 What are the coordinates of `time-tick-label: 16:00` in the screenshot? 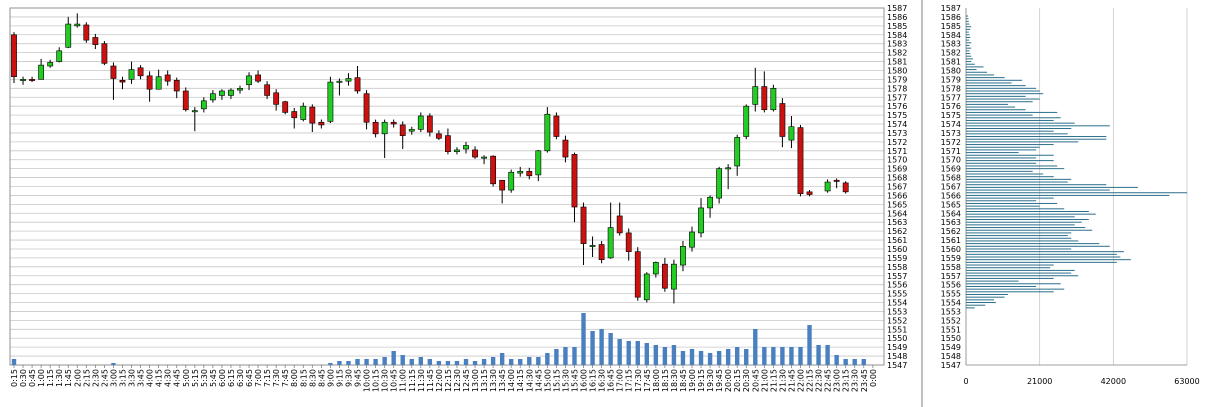 It's located at (584, 380).